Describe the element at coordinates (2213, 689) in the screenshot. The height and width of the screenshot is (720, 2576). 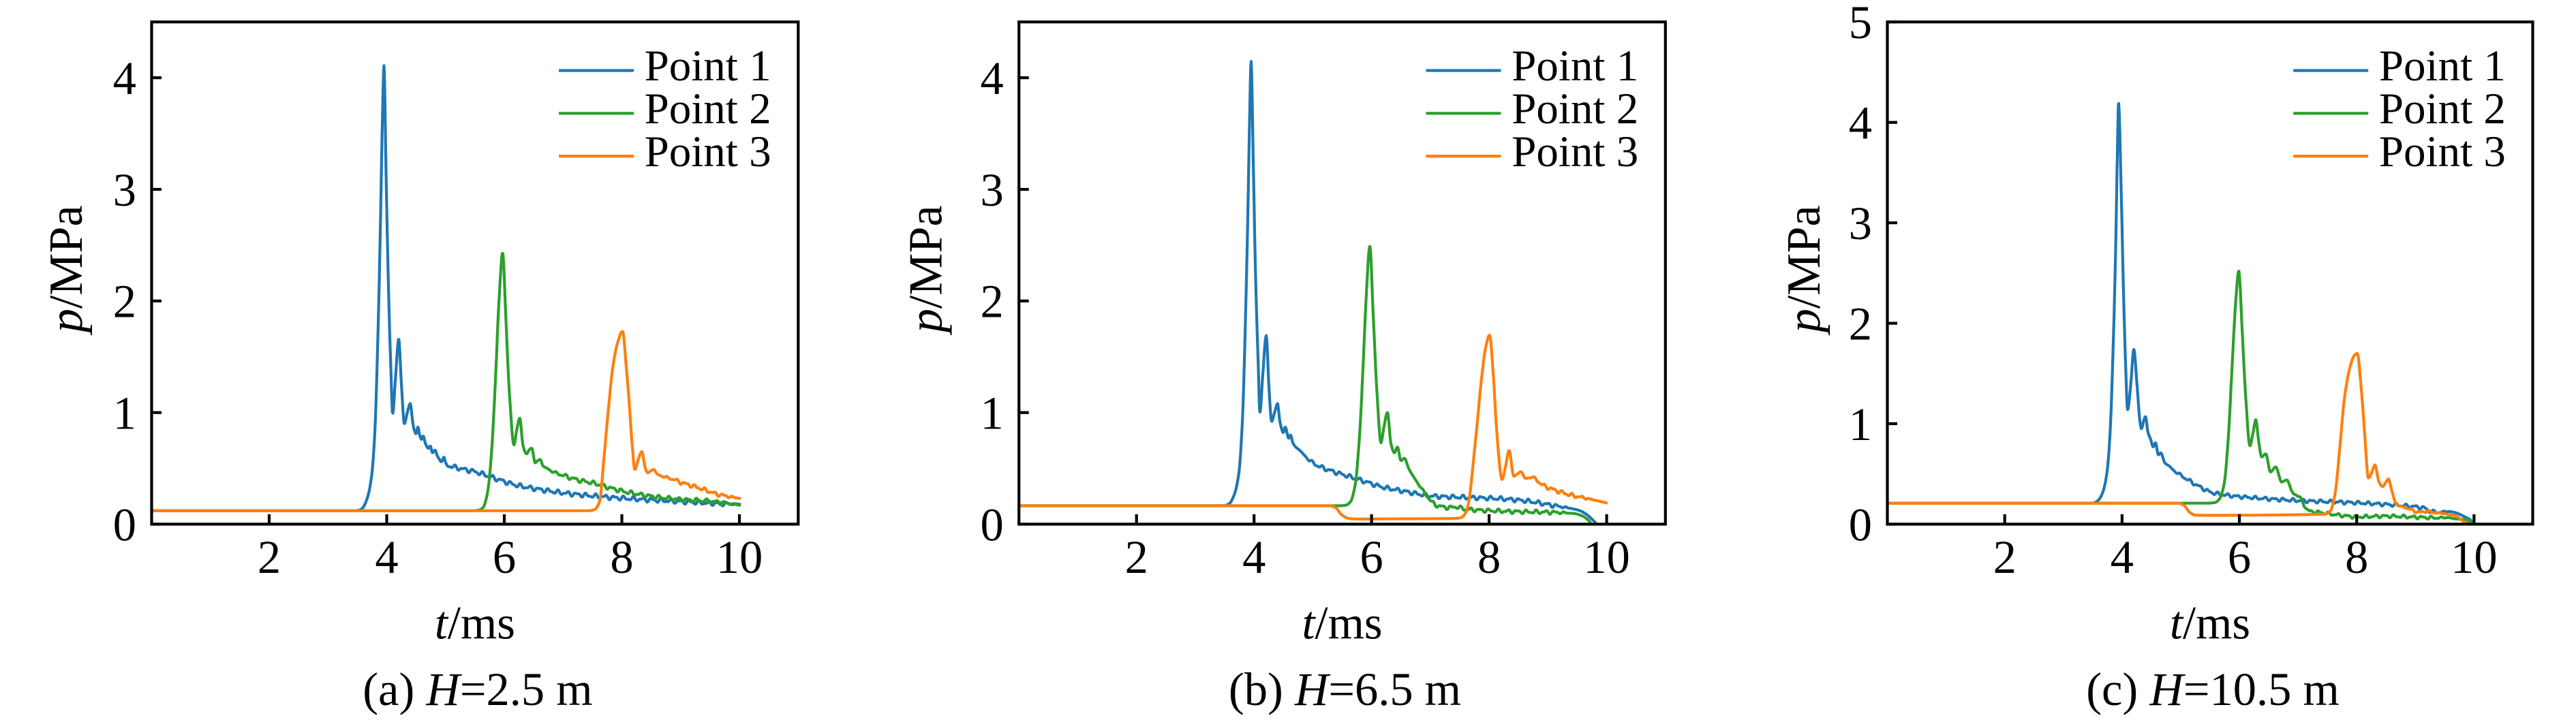
I see `svg-text: (c) H=10.5 m` at that location.